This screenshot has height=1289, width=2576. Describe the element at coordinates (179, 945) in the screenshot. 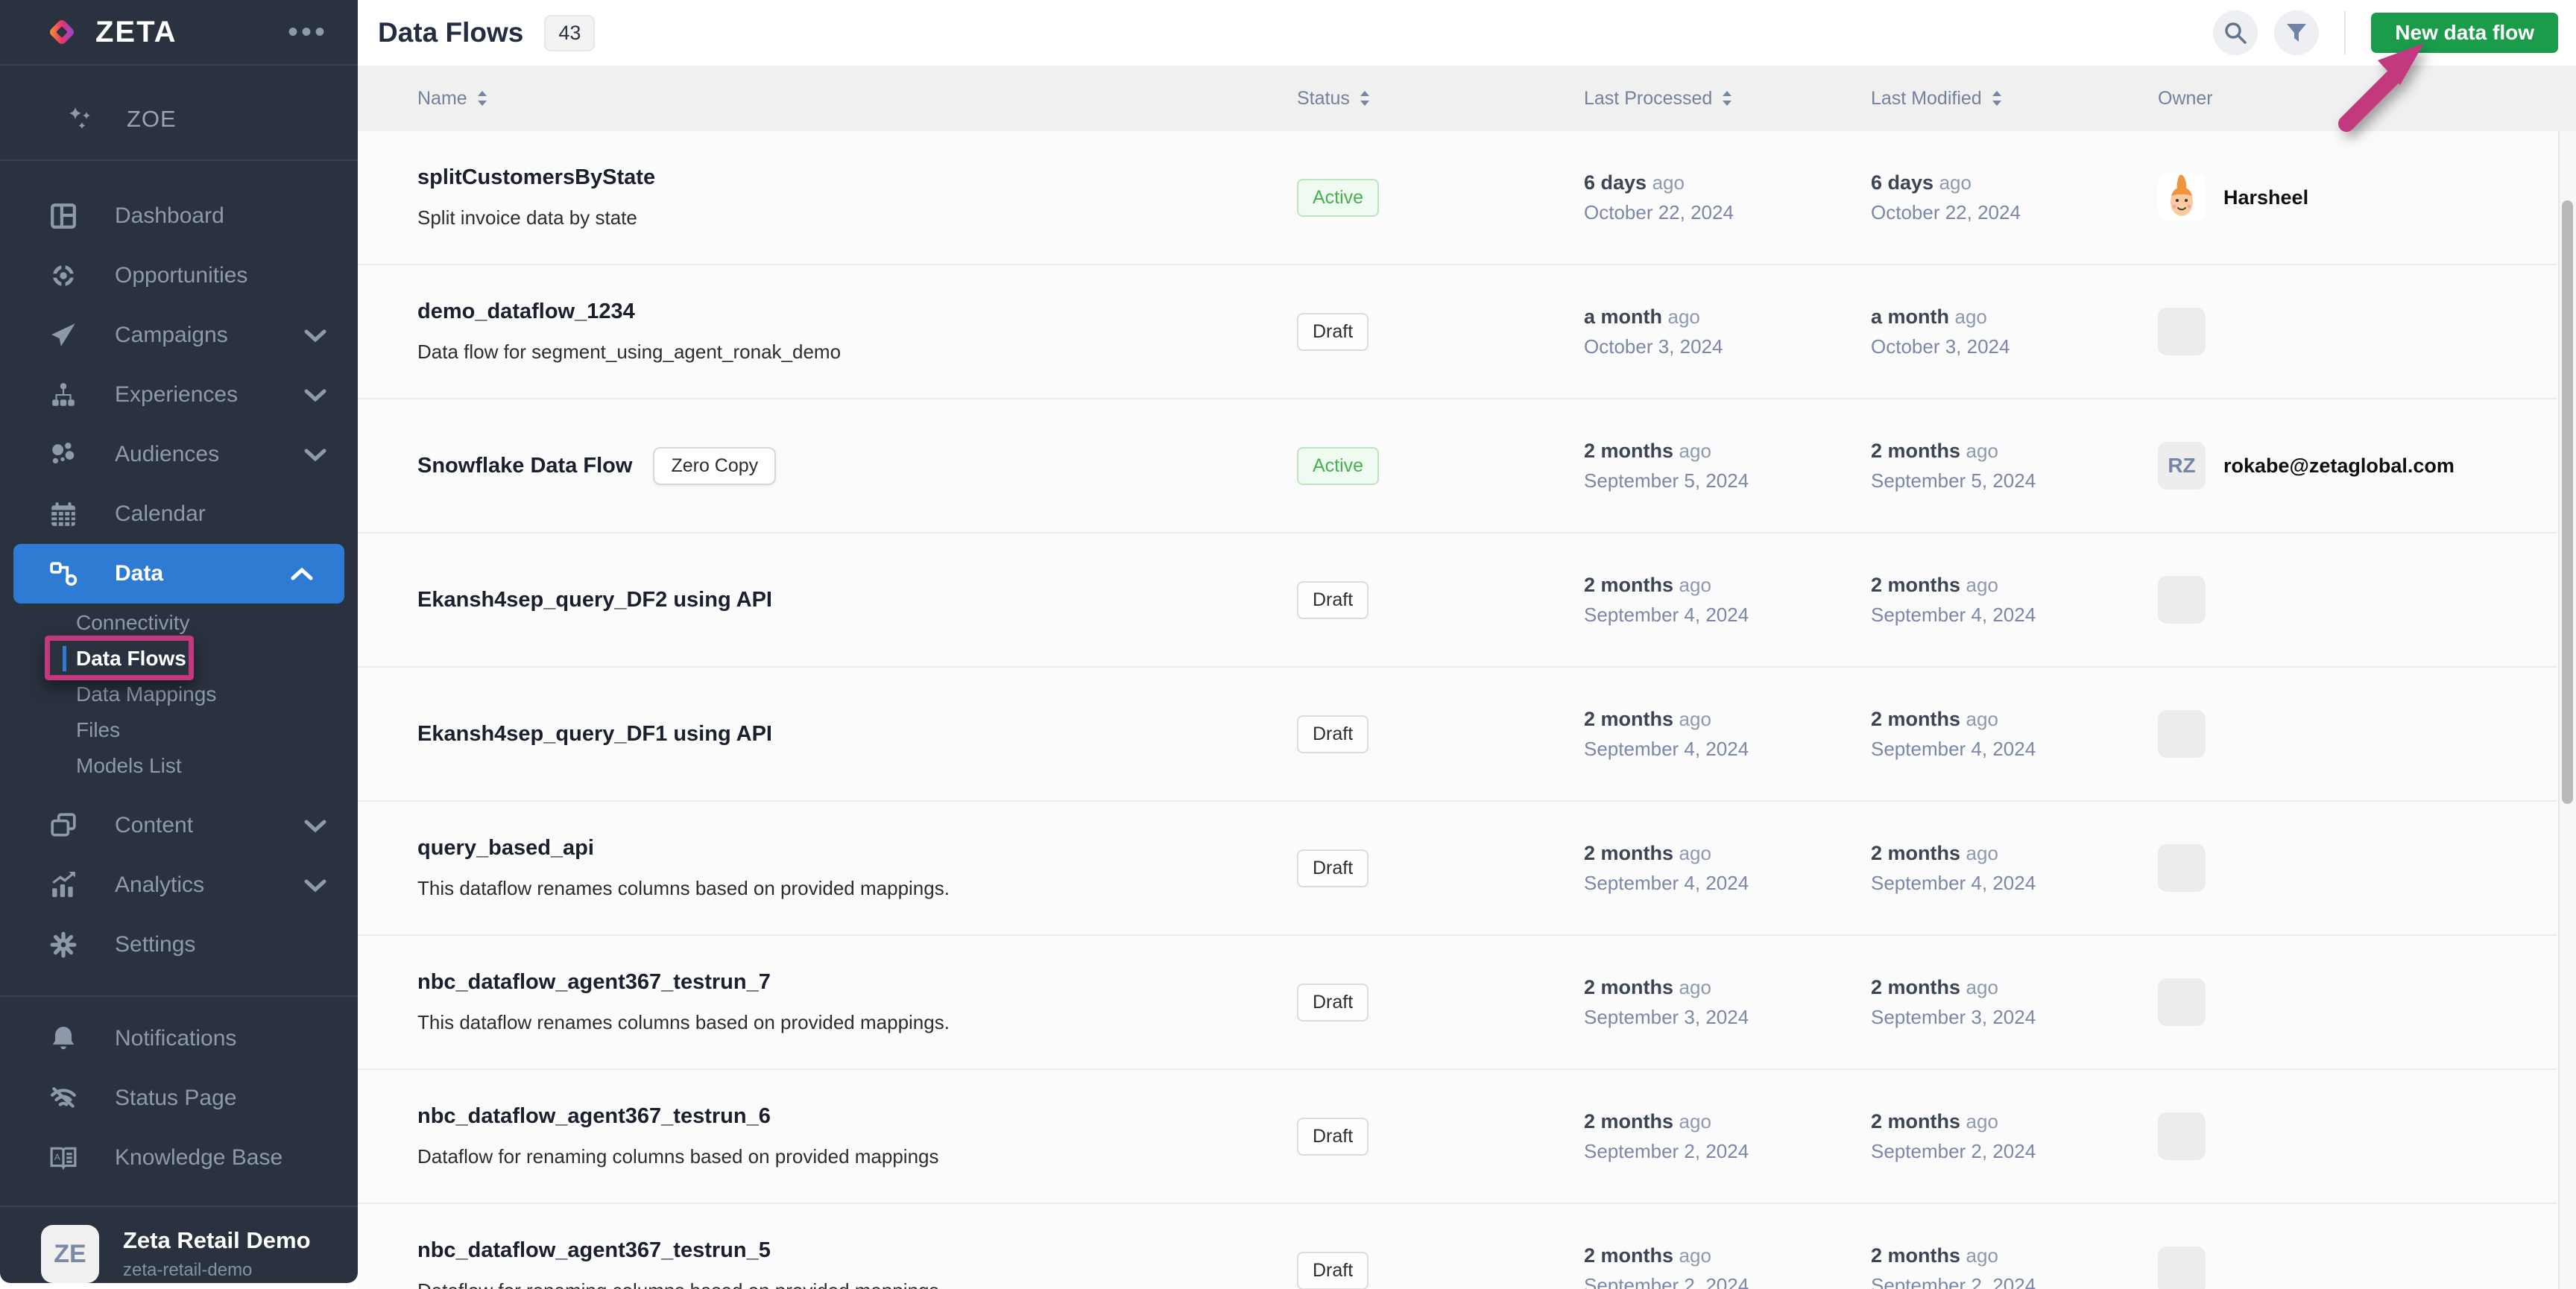

I see `sidebar-item-settings: Settings` at that location.